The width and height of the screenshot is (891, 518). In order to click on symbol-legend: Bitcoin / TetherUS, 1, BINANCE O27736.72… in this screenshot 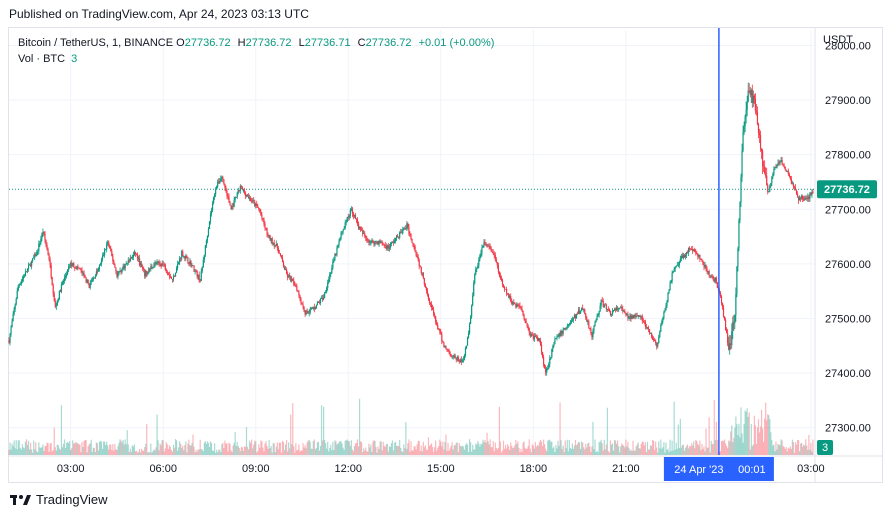, I will do `click(258, 43)`.